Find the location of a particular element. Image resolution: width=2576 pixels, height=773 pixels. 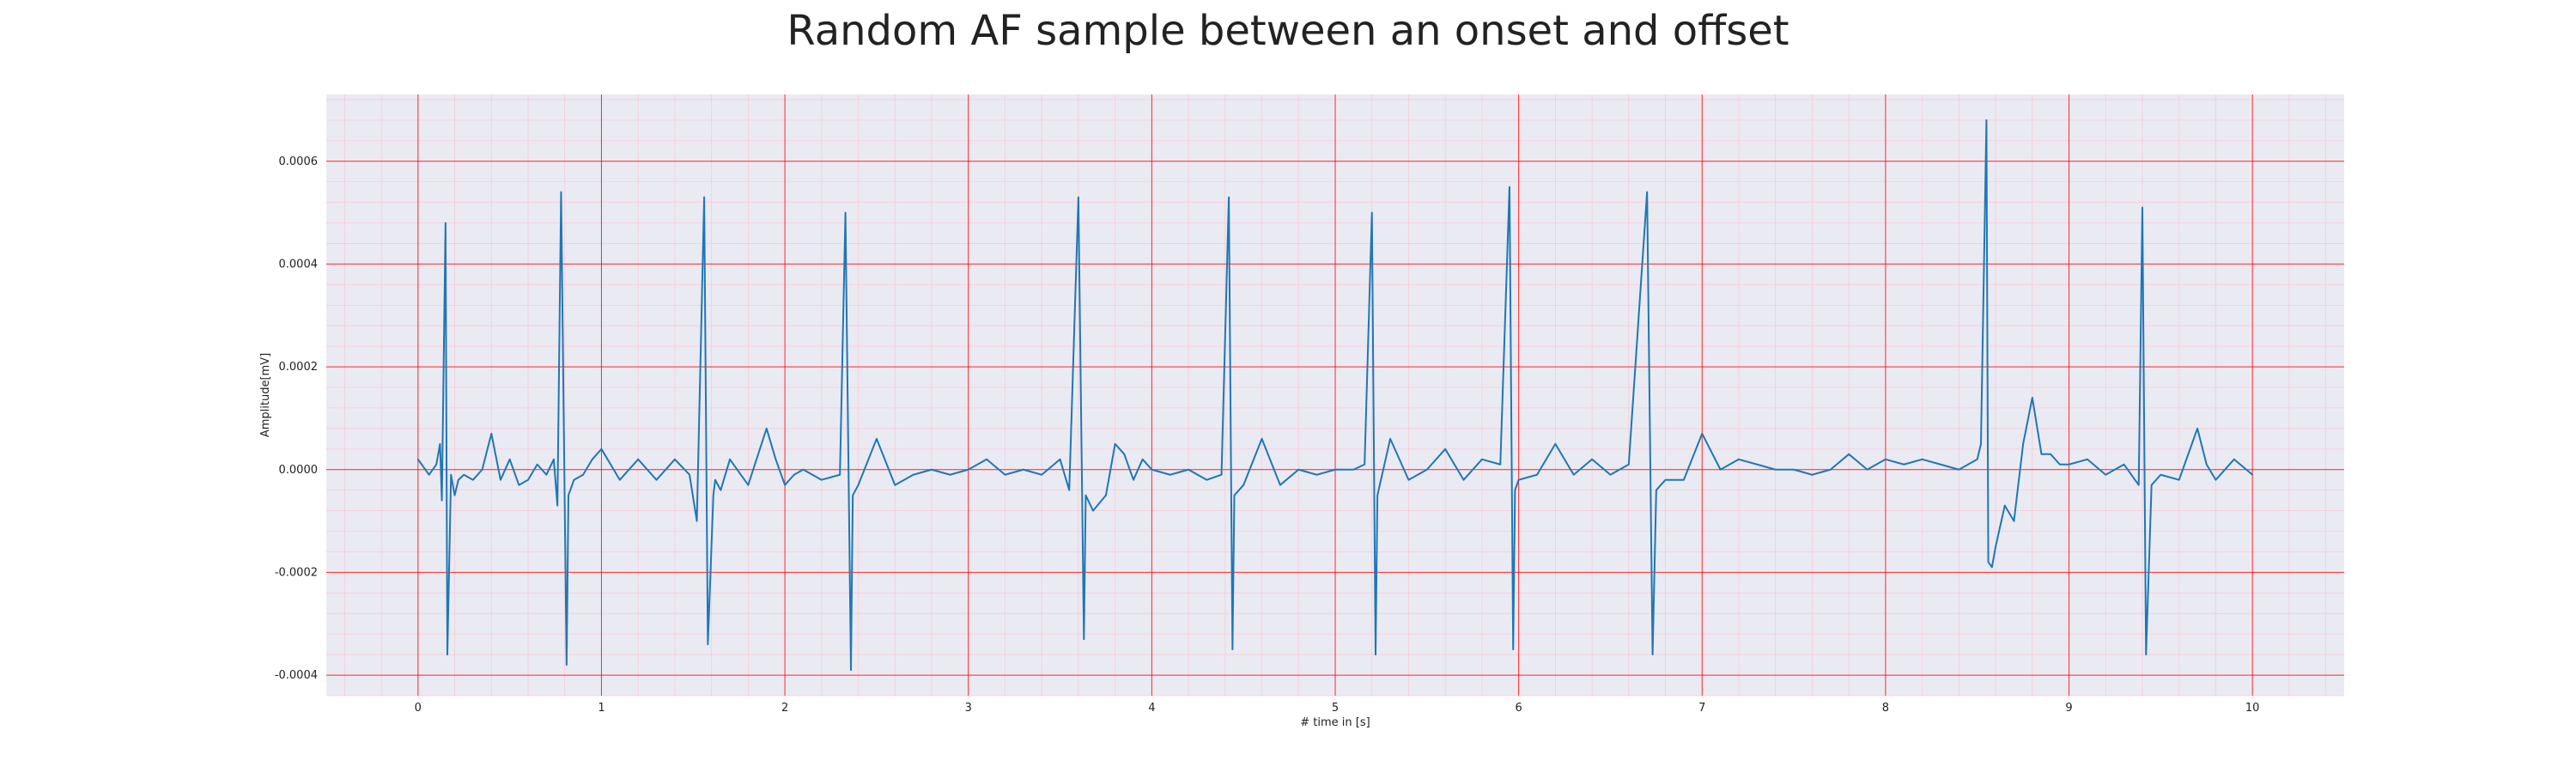

x-tick-label: 5 is located at coordinates (1335, 708).